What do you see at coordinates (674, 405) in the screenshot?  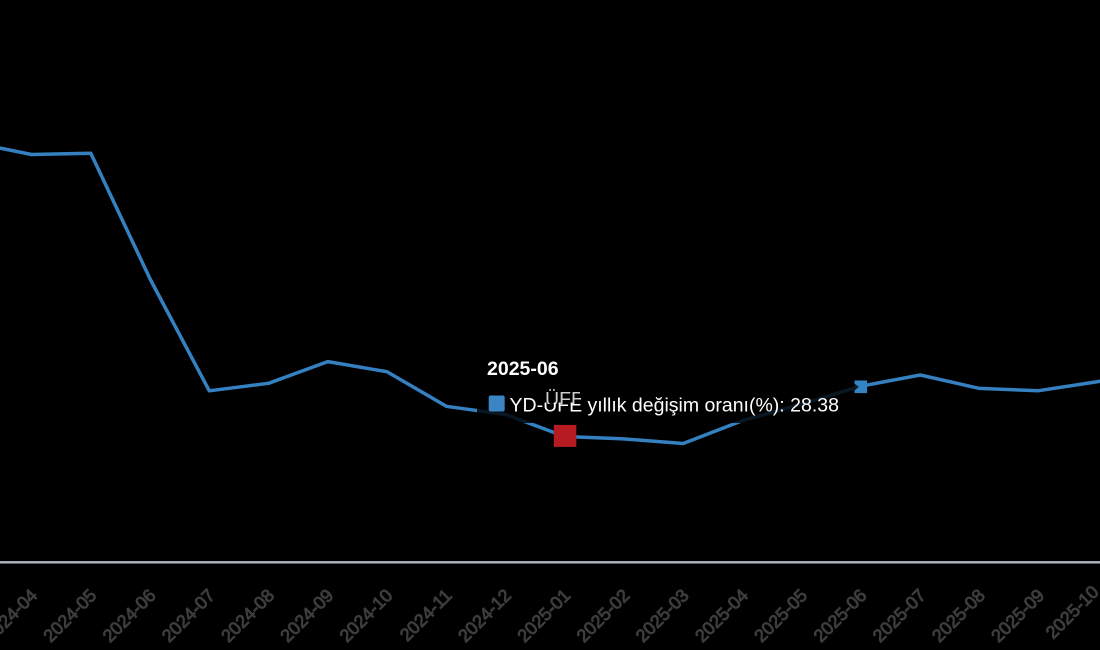 I see `svg-text:YD-ÜFE yıllık değişim oranı(%): YD-ÜFE yıllık değişim oranı(%): 28.38` at bounding box center [674, 405].